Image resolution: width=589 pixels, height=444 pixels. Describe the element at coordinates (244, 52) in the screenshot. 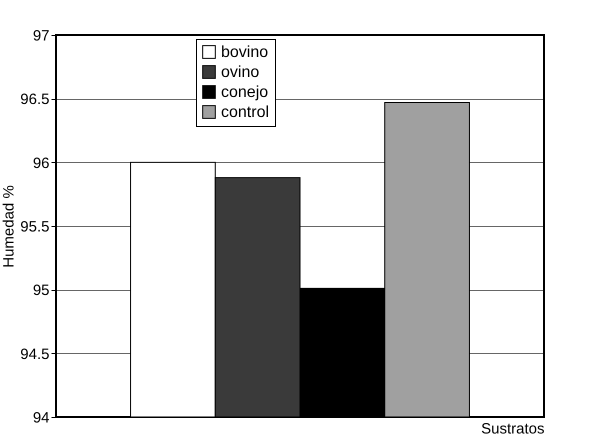

I see `legend-label: bovino` at that location.